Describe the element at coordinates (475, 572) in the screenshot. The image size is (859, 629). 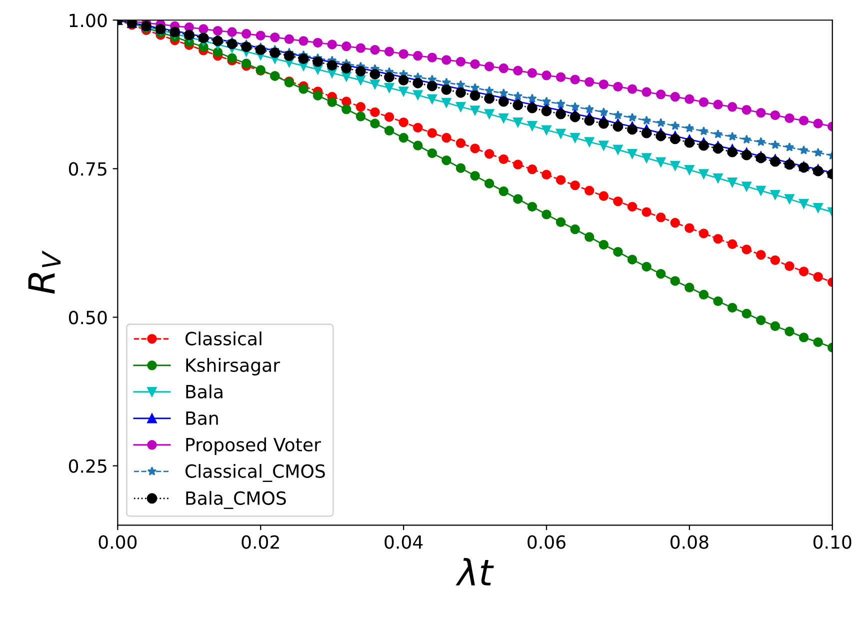
I see `x-axis-title: λt` at that location.